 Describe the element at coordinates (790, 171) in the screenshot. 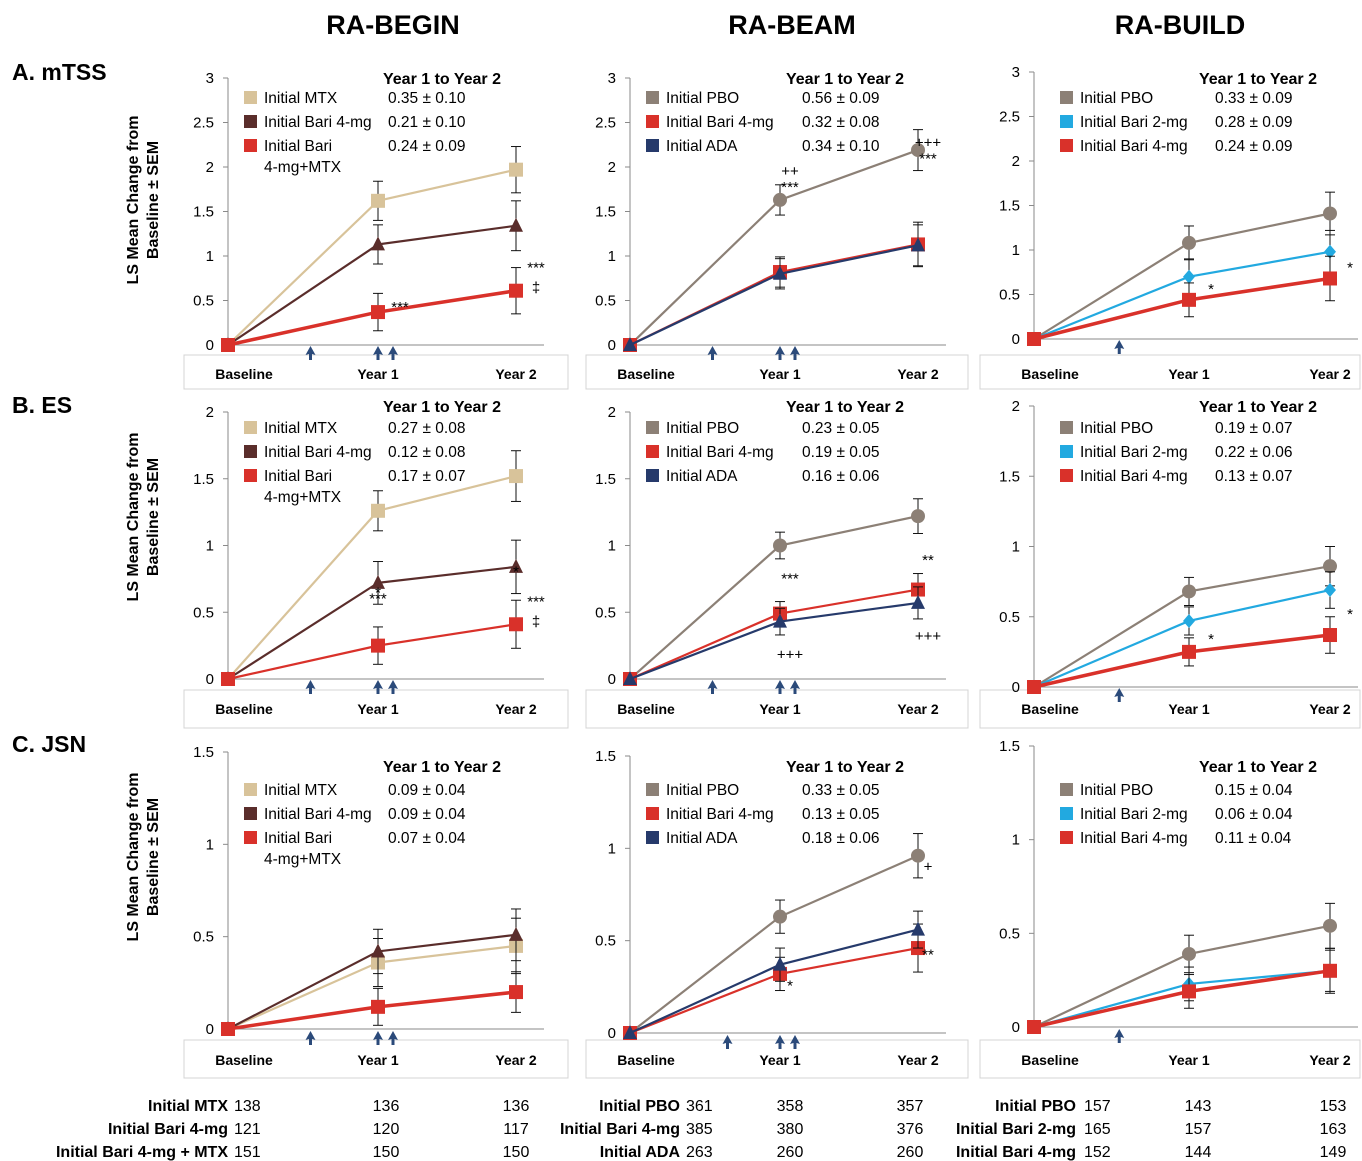

I see `significance-marker: ++` at that location.